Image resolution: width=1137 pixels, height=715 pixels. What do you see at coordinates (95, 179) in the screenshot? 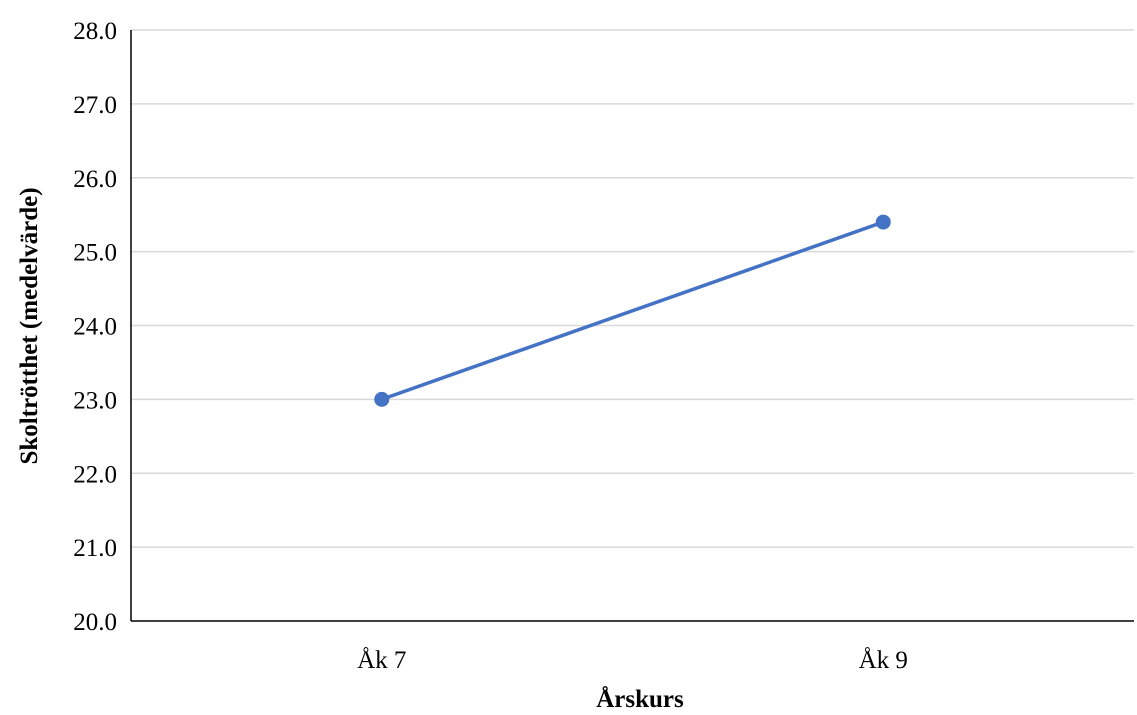
I see `y-tick-label: 26.0` at bounding box center [95, 179].